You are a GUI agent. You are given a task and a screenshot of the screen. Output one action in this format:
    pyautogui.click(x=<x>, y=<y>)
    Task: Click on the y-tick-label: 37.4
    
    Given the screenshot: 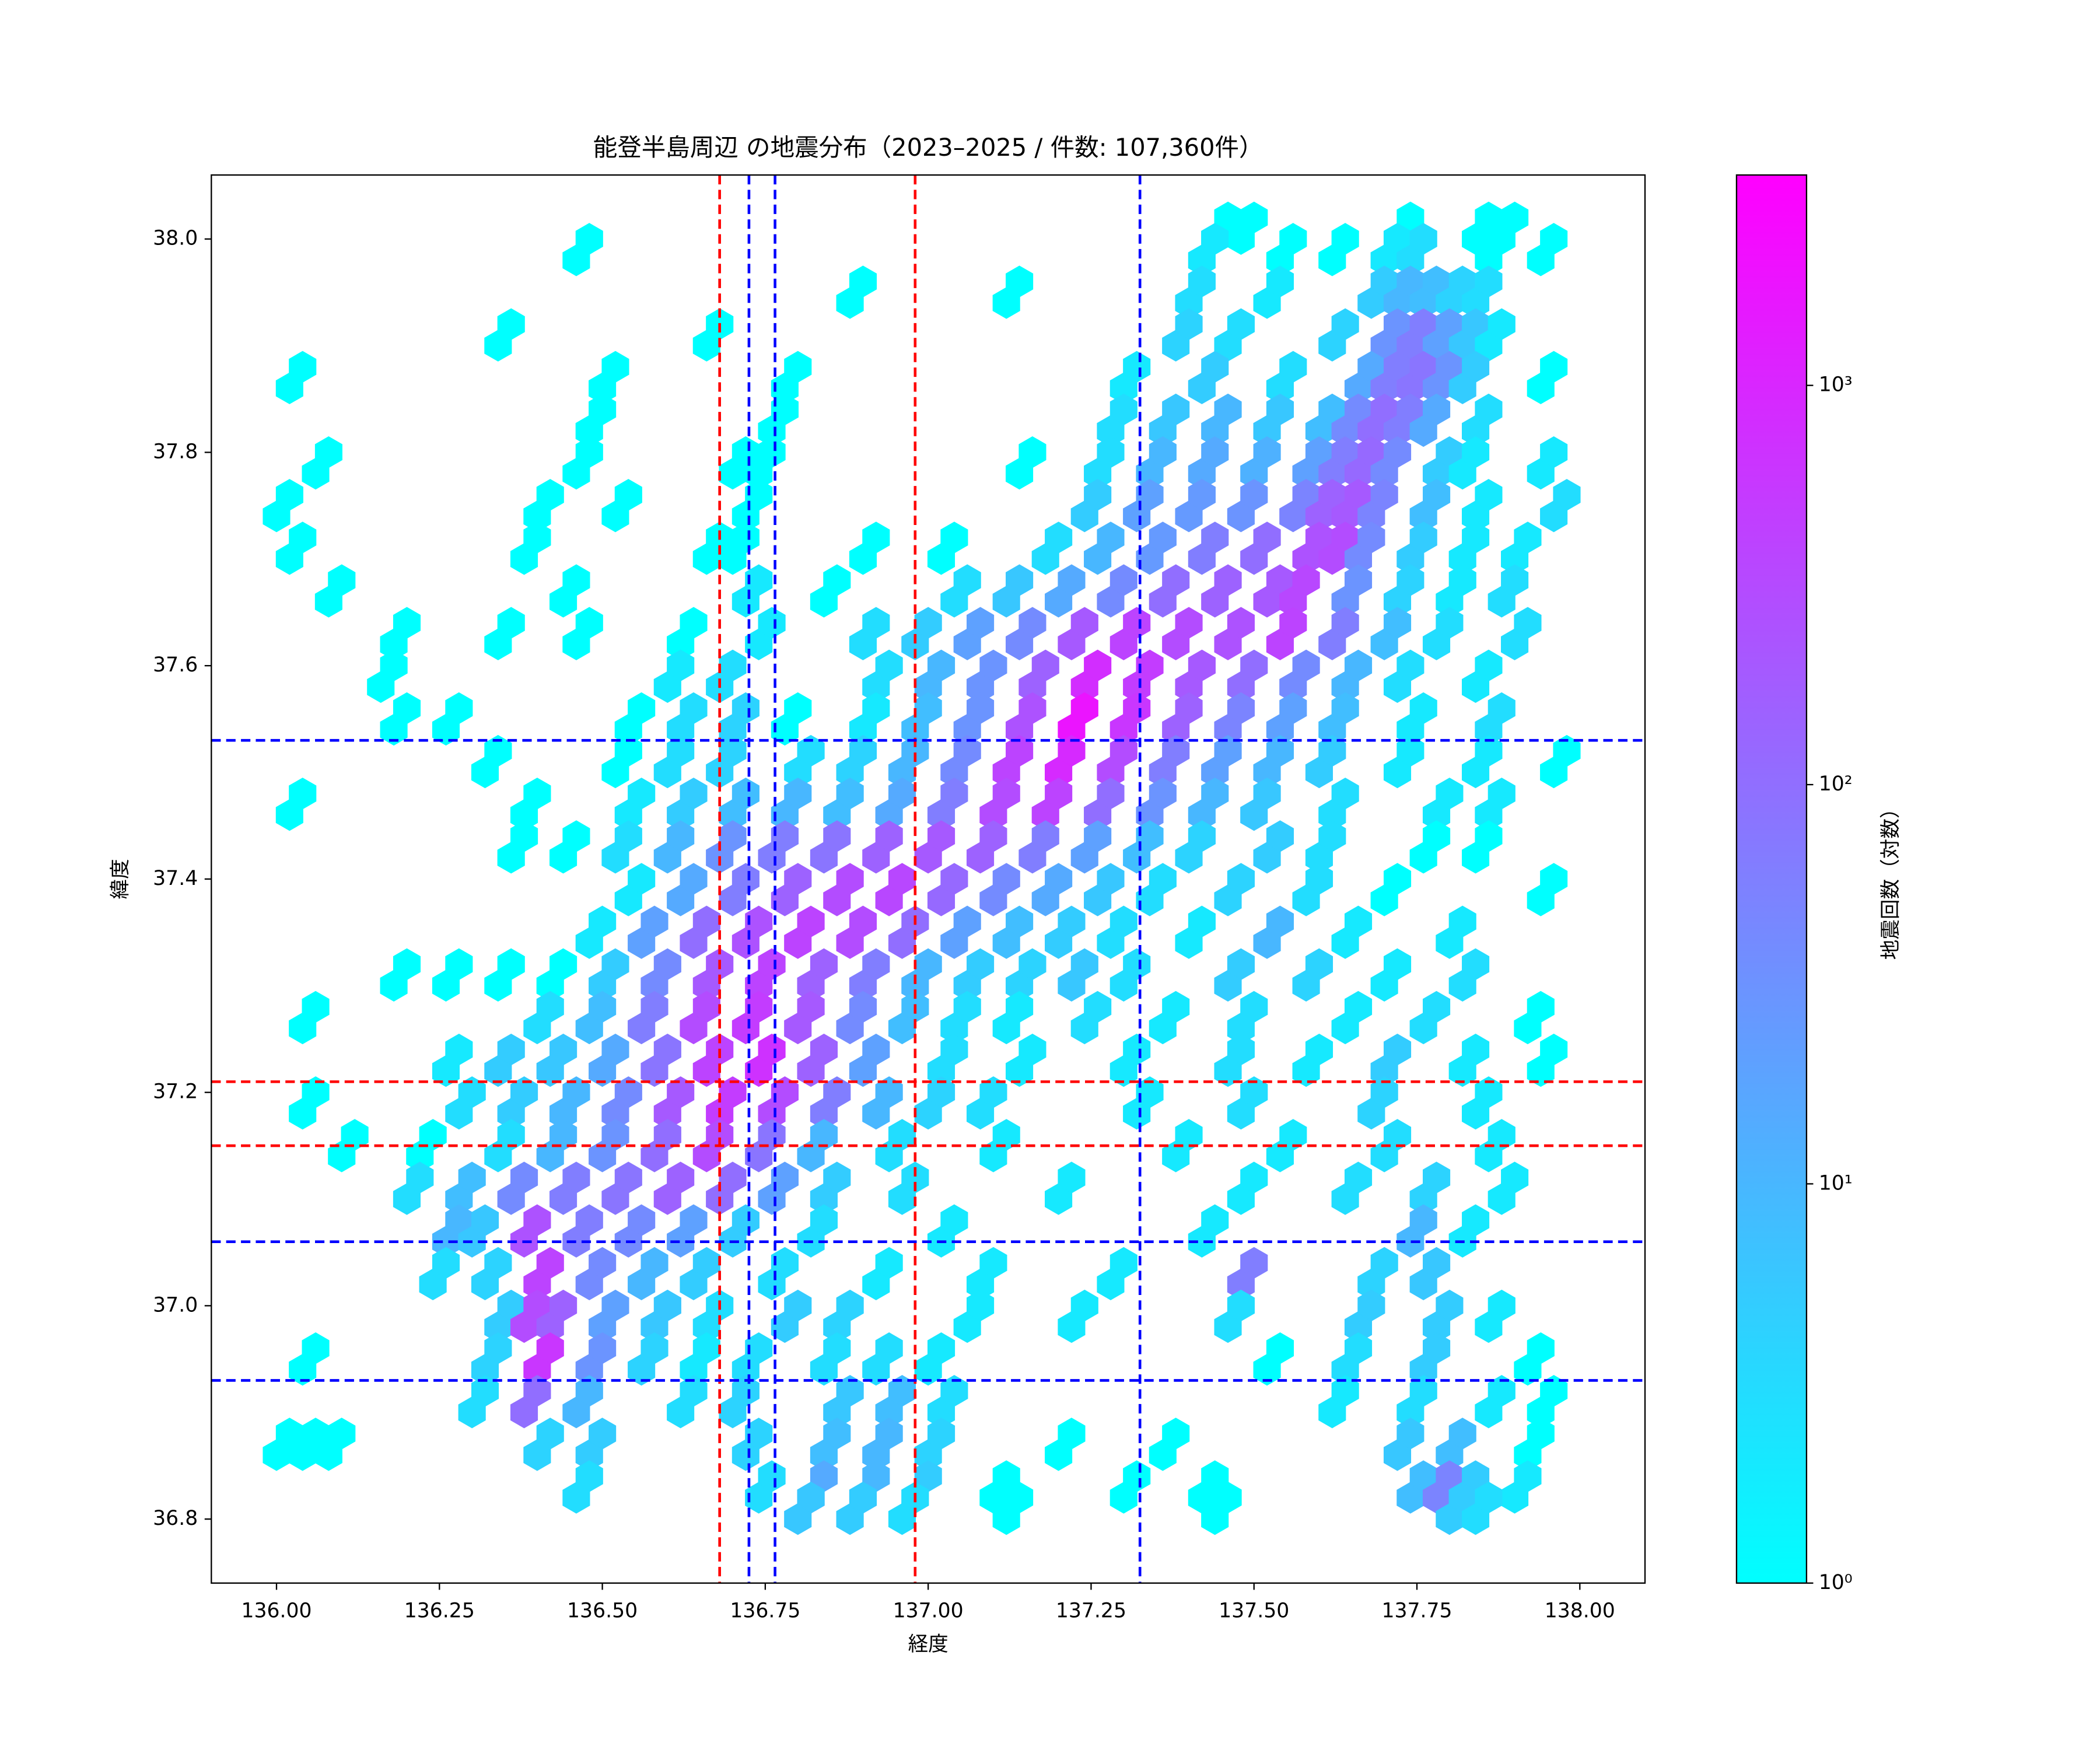 What is the action you would take?
    pyautogui.click(x=175, y=878)
    